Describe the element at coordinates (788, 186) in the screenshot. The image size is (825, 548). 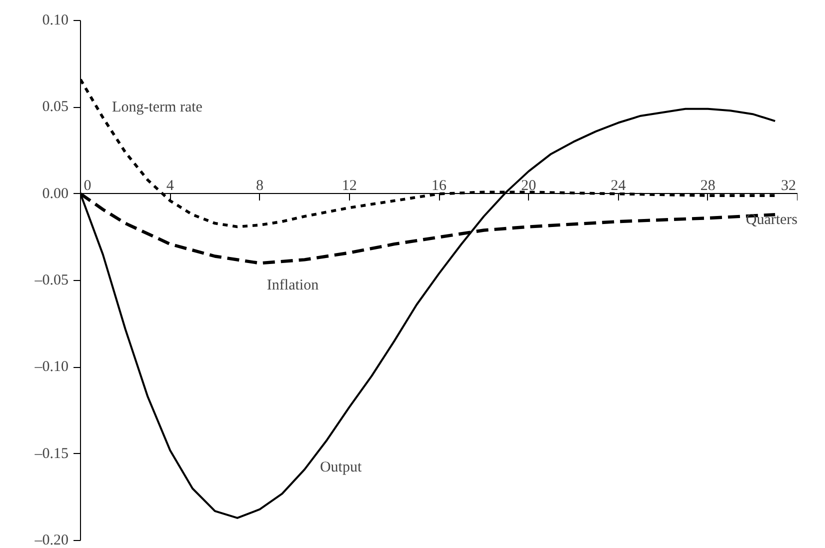
I see `x-tick-label: 32` at that location.